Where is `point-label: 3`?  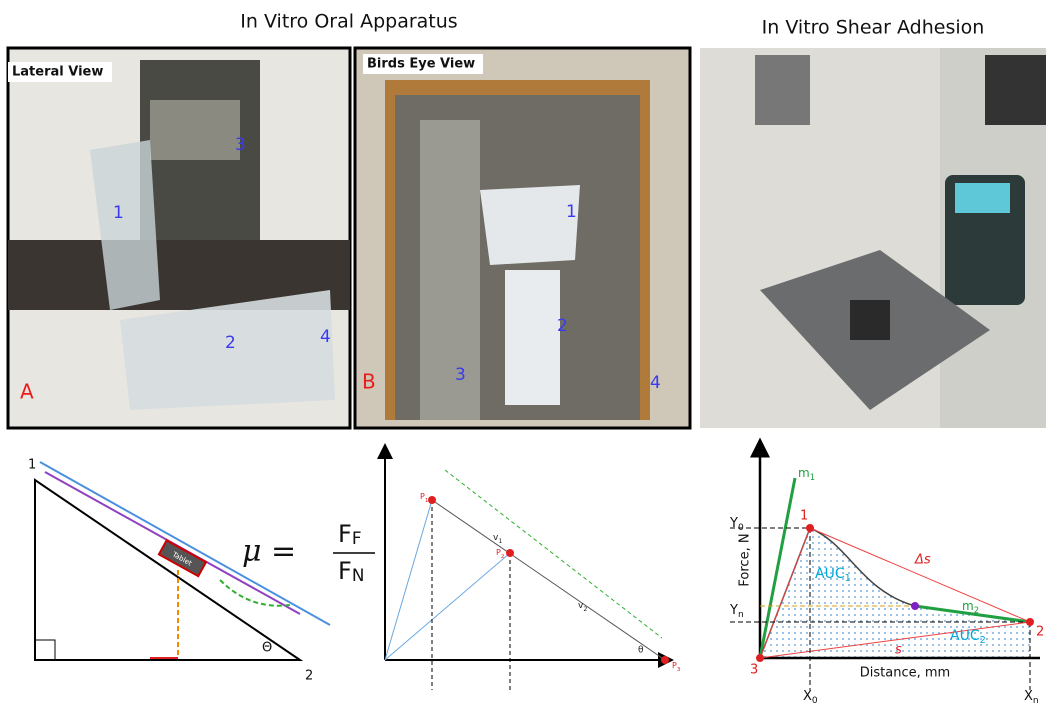 point-label: 3 is located at coordinates (754, 670).